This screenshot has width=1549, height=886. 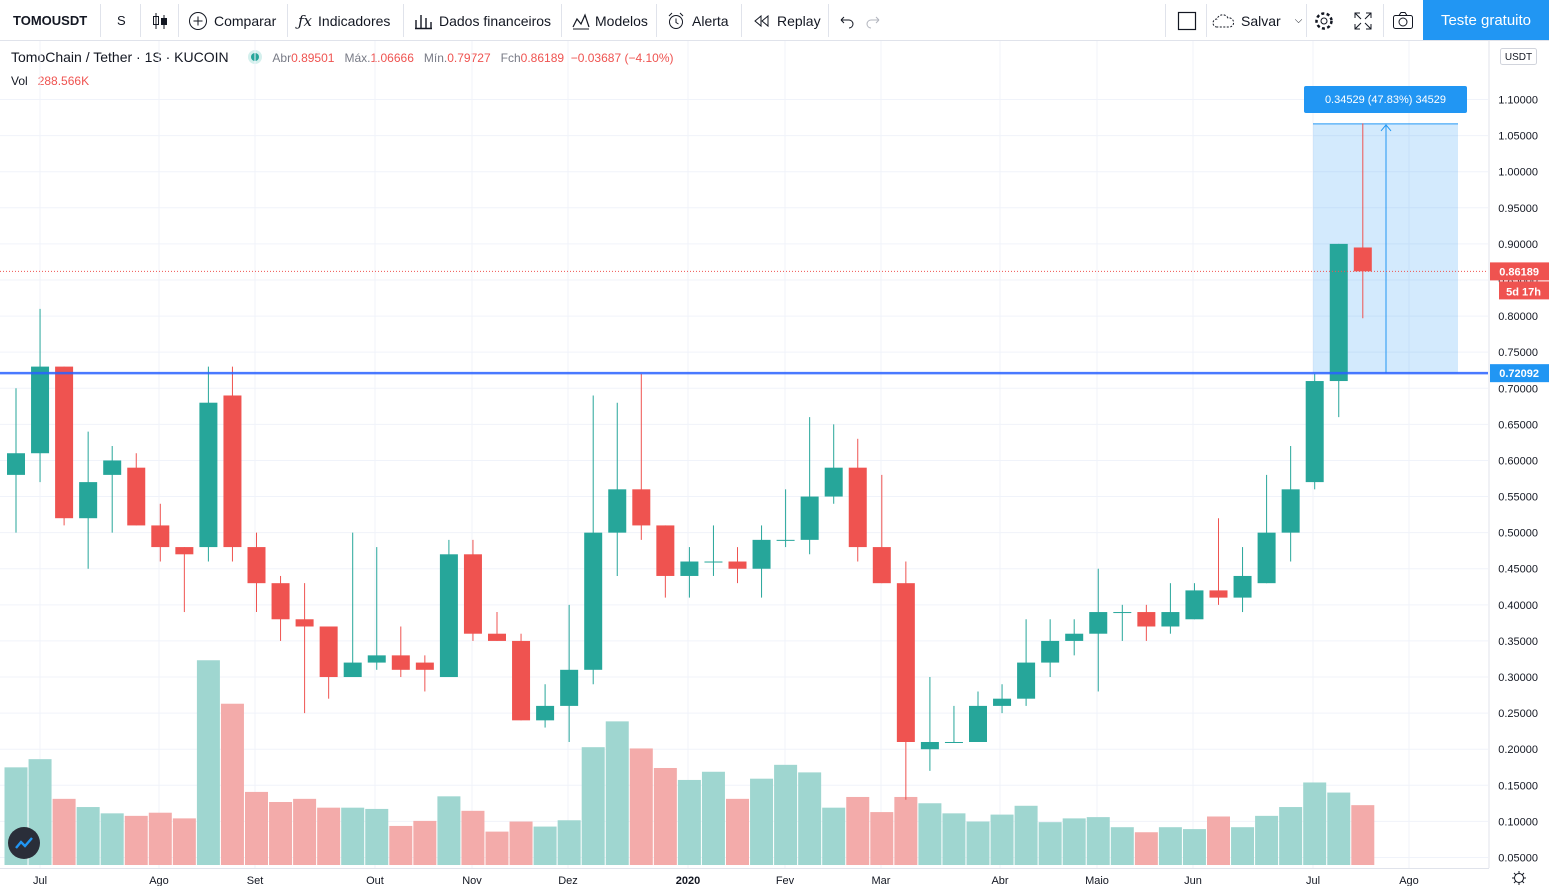 I want to click on chart-style-button, so click(x=160, y=20).